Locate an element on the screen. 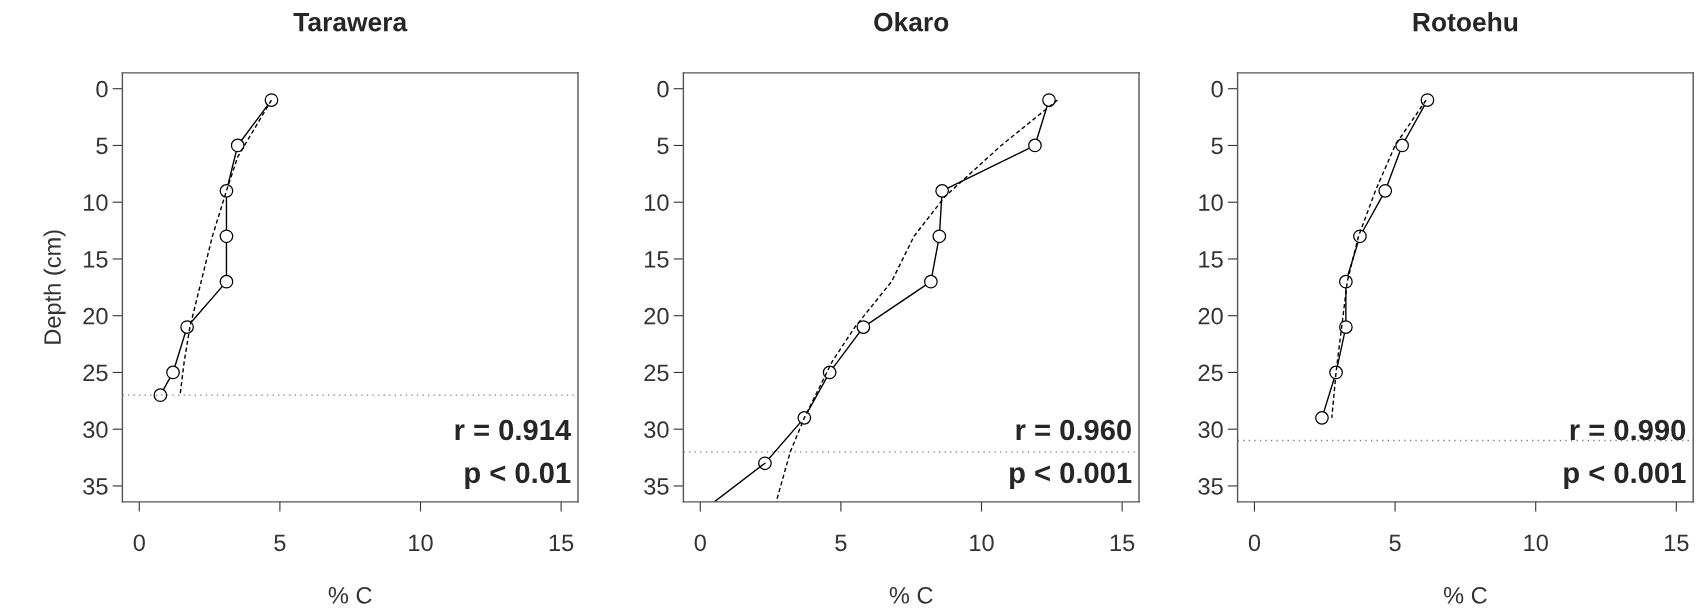 The image size is (1700, 612). chart-title: Rotoehu is located at coordinates (1465, 22).